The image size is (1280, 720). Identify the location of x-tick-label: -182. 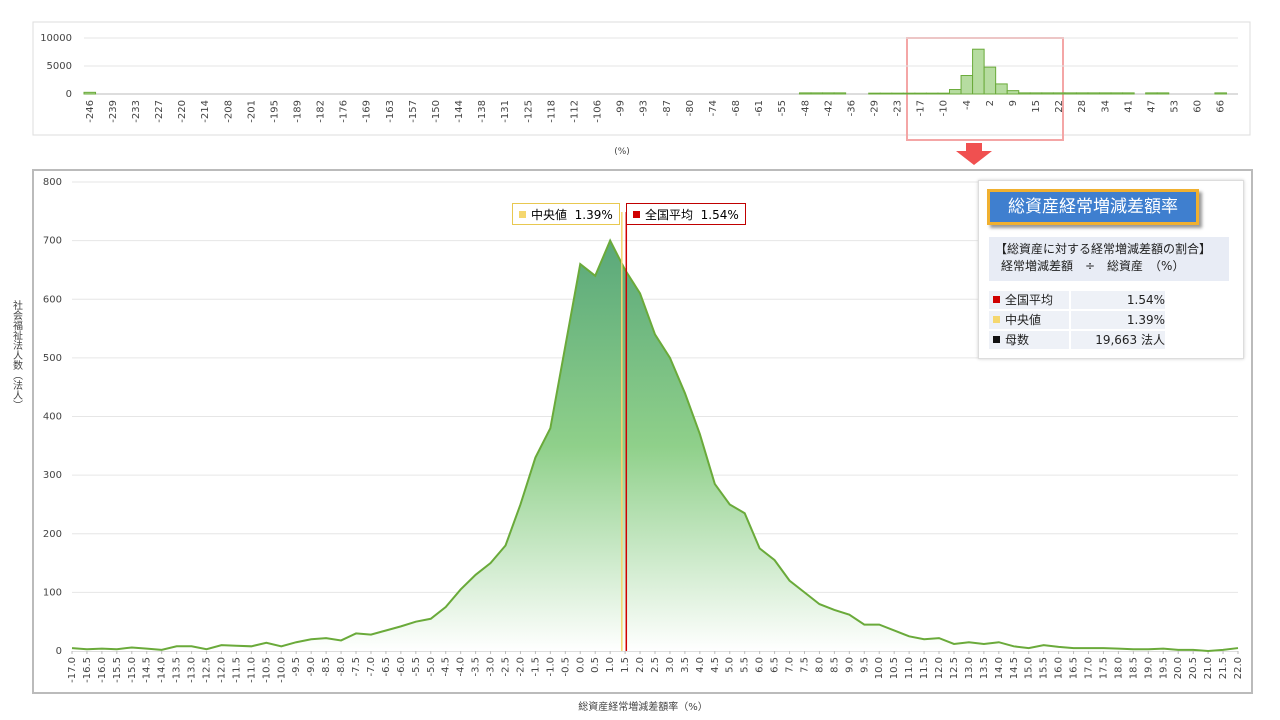
(321, 111).